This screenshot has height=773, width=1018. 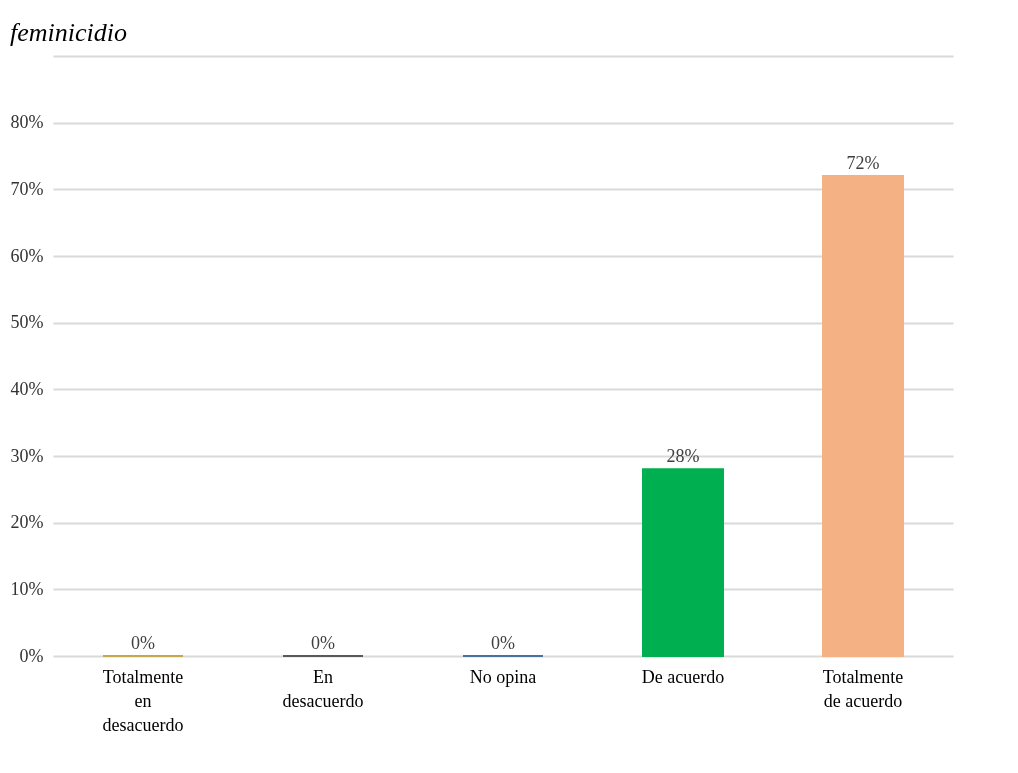 I want to click on data-label: 28%, so click(x=683, y=456).